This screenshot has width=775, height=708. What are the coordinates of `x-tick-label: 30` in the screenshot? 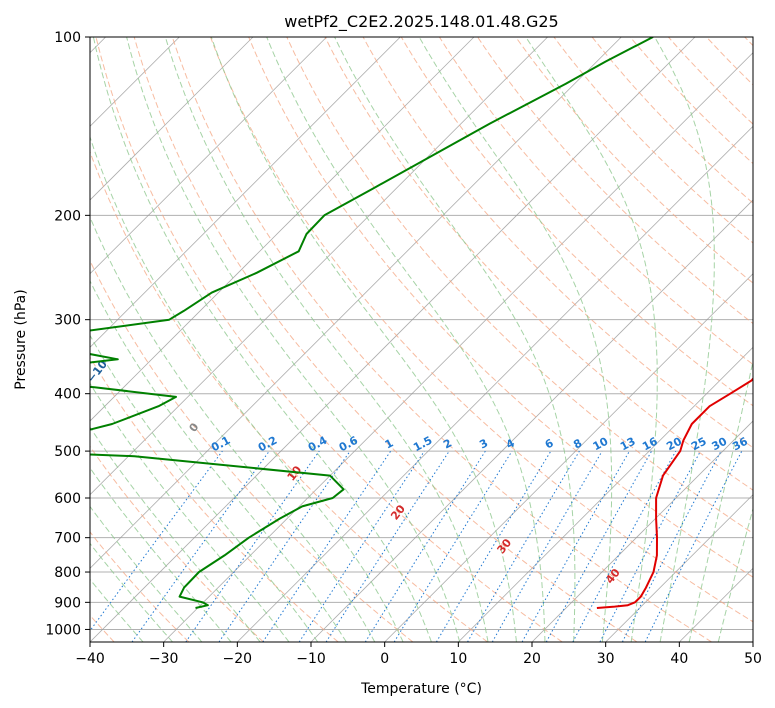 It's located at (606, 659).